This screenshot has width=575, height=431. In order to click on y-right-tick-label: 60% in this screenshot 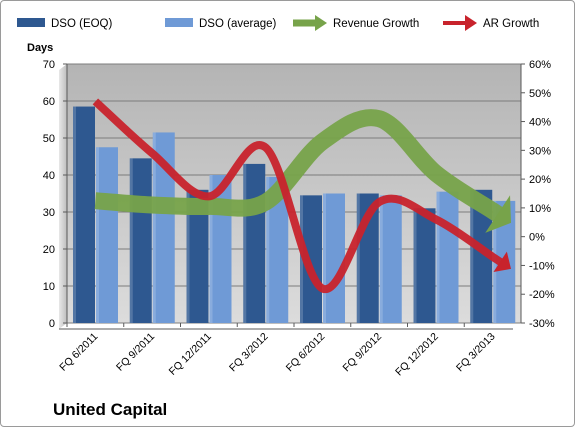, I will do `click(540, 65)`.